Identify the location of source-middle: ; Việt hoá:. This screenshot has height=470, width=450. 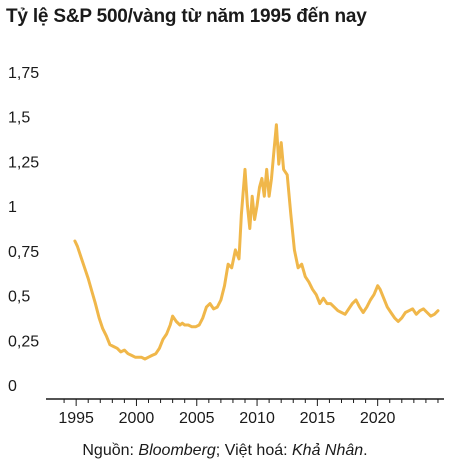
(253, 450).